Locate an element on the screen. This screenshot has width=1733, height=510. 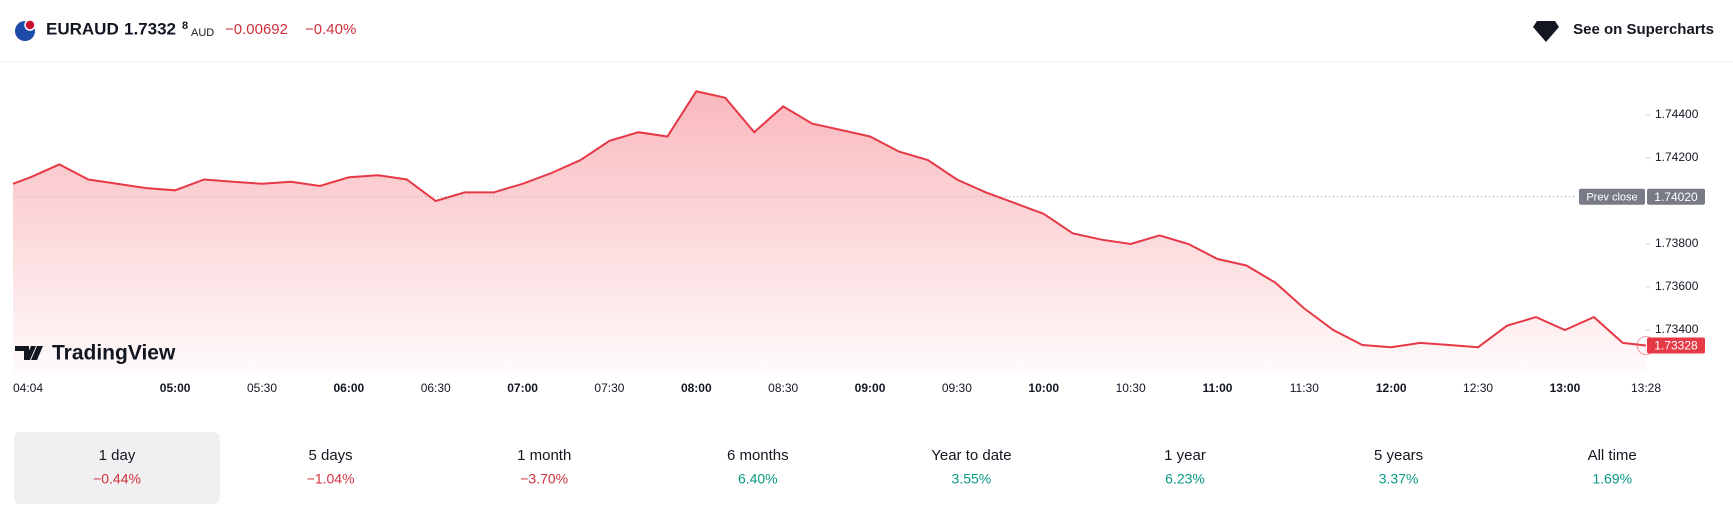
x-tick-label: 10:00 is located at coordinates (1043, 388).